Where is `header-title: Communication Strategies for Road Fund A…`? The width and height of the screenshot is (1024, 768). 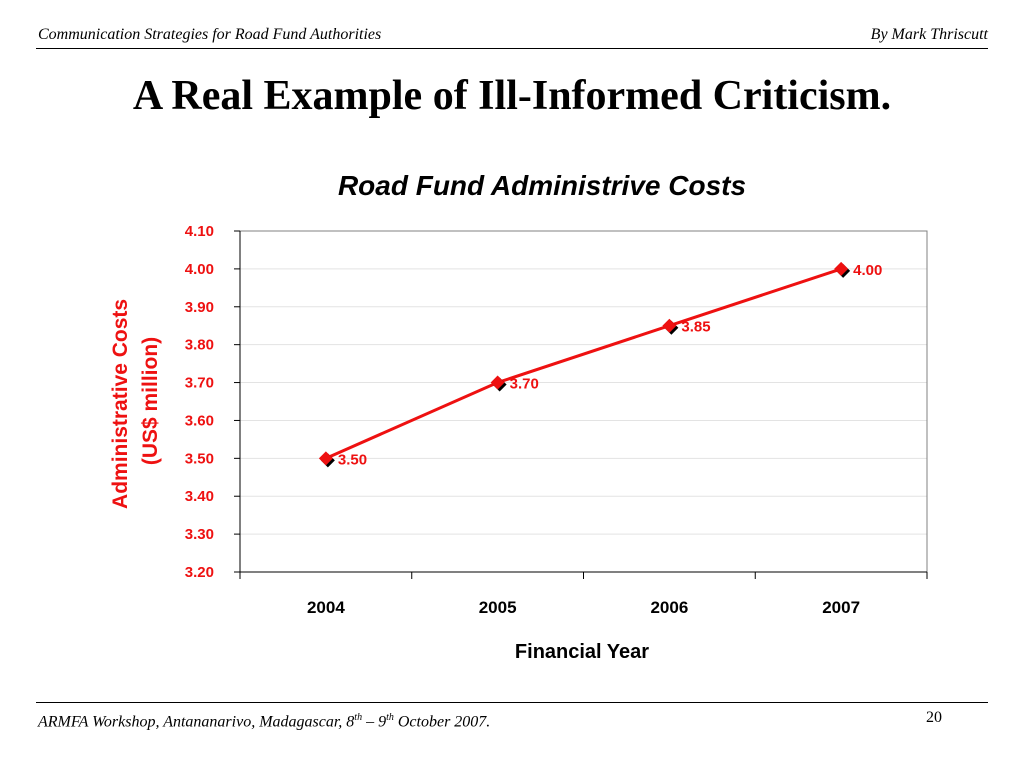
header-title: Communication Strategies for Road Fund A… is located at coordinates (210, 34).